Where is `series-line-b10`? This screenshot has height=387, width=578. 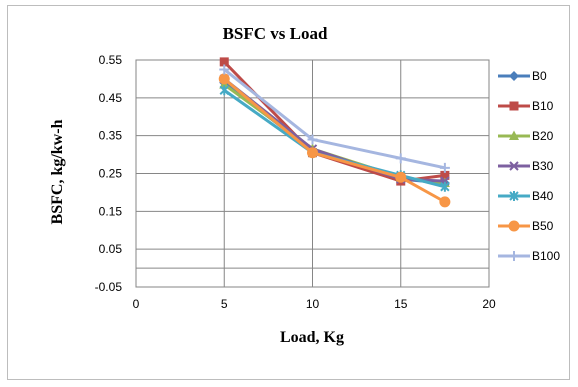
series-line-b10 is located at coordinates (334, 121).